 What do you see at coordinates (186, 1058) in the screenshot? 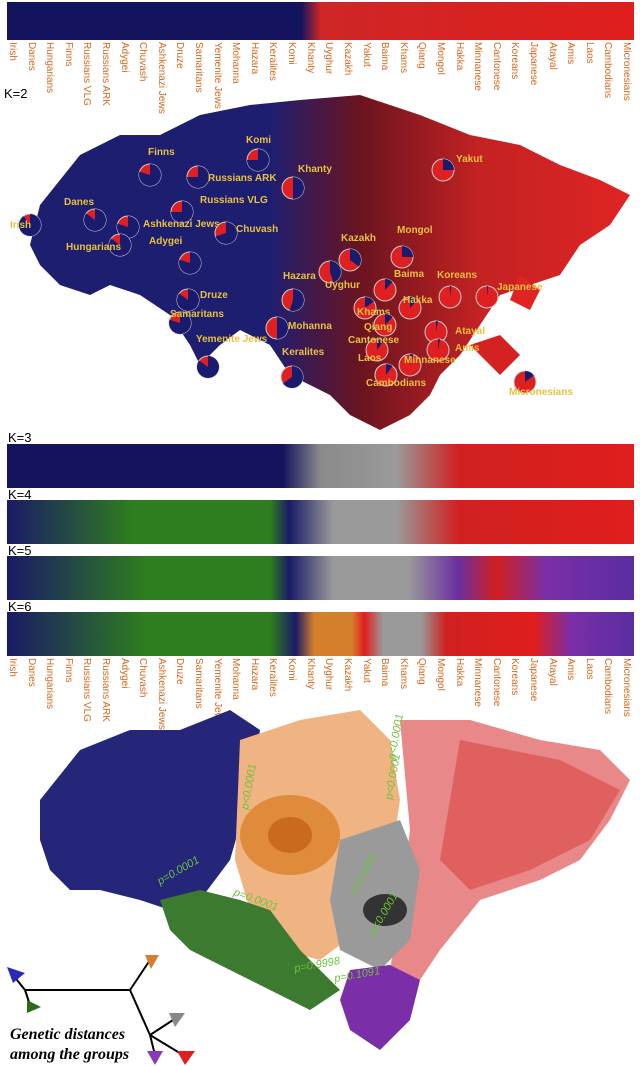
I see `tree-node-red` at bounding box center [186, 1058].